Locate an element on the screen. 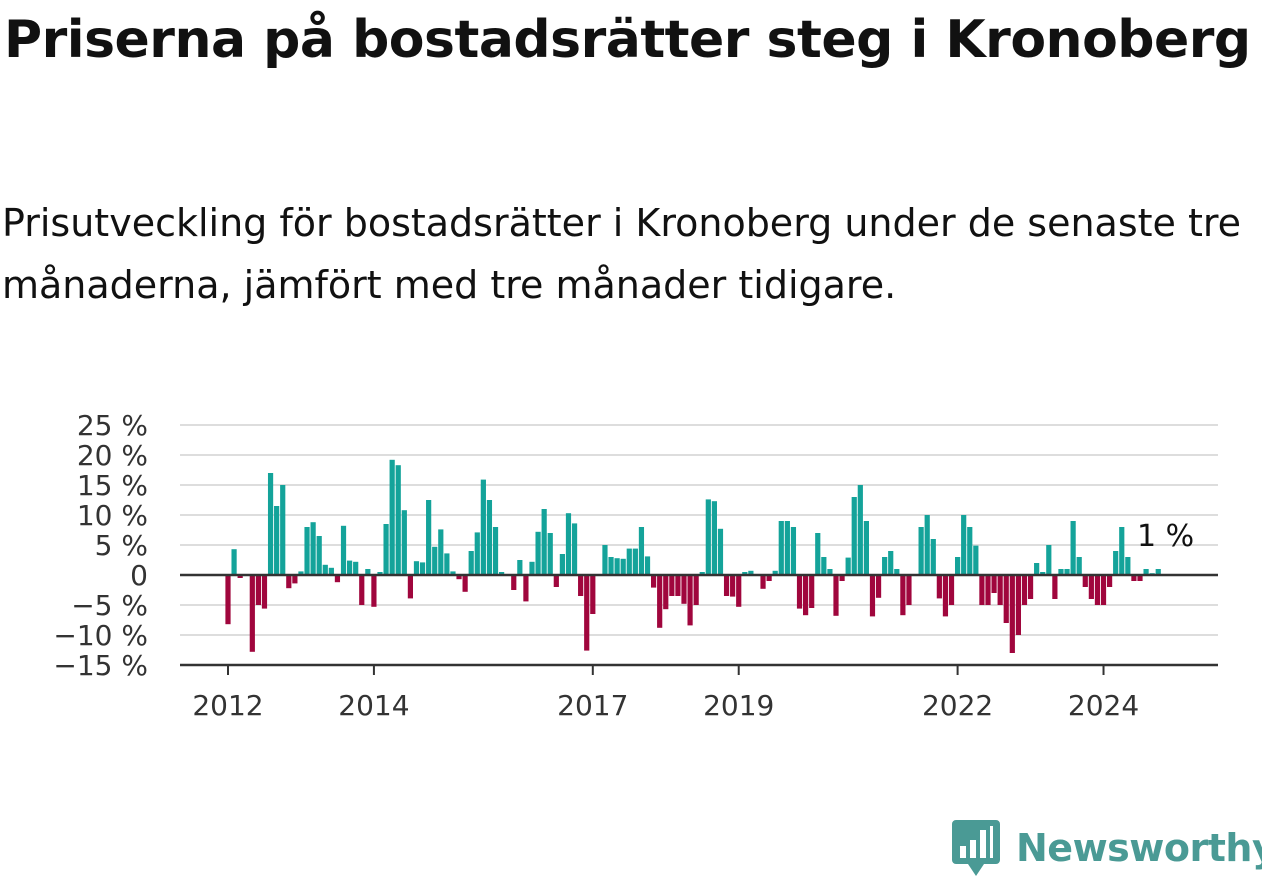 The image size is (1262, 879). y-tick-label: −15 % is located at coordinates (100, 665).